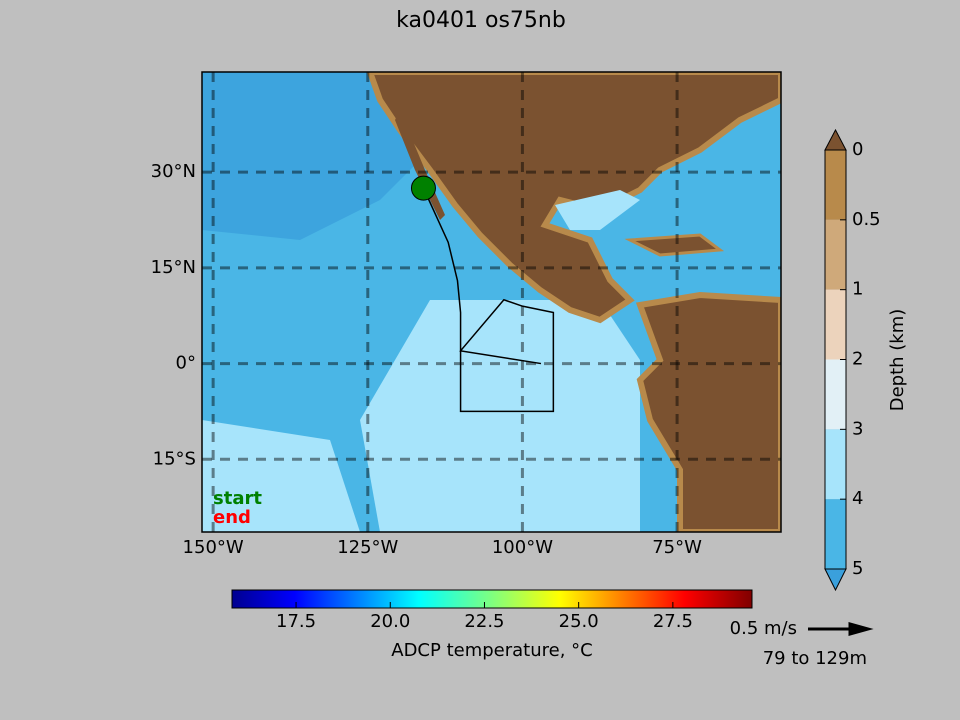 This screenshot has width=960, height=720. What do you see at coordinates (311, 156) in the screenshot?
I see `deep-ocean` at bounding box center [311, 156].